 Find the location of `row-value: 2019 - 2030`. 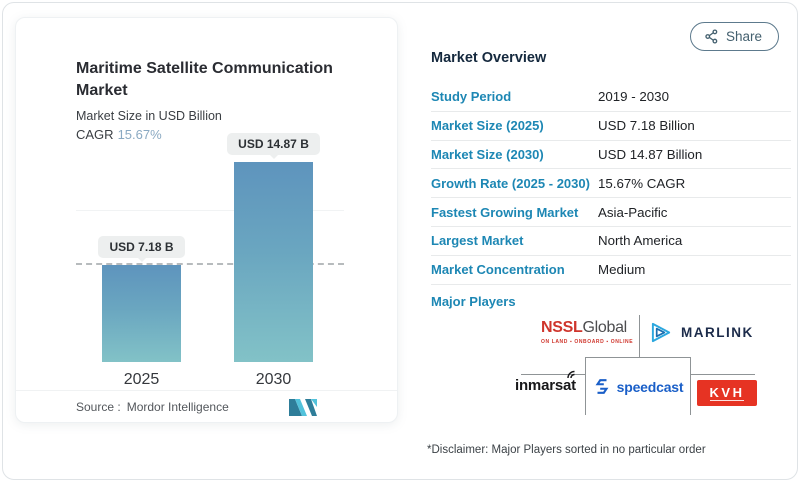

row-value: 2019 - 2030 is located at coordinates (633, 96).